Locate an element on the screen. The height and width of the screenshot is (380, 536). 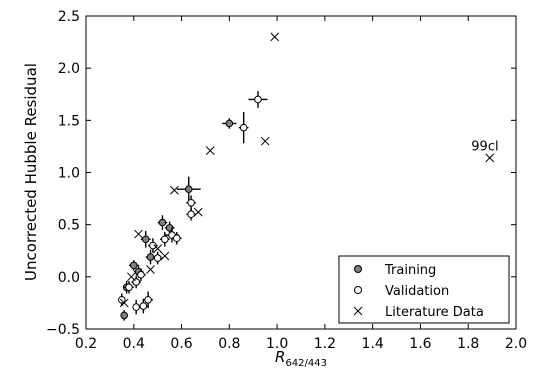
legend-marker-validation is located at coordinates (358, 290).